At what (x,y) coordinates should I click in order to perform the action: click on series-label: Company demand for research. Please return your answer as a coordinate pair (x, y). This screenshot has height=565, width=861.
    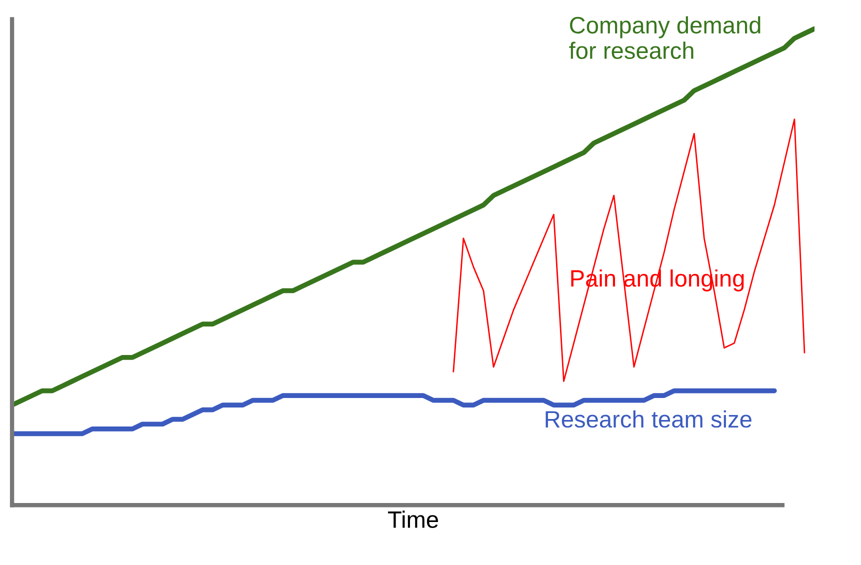
    Looking at the image, I should click on (664, 38).